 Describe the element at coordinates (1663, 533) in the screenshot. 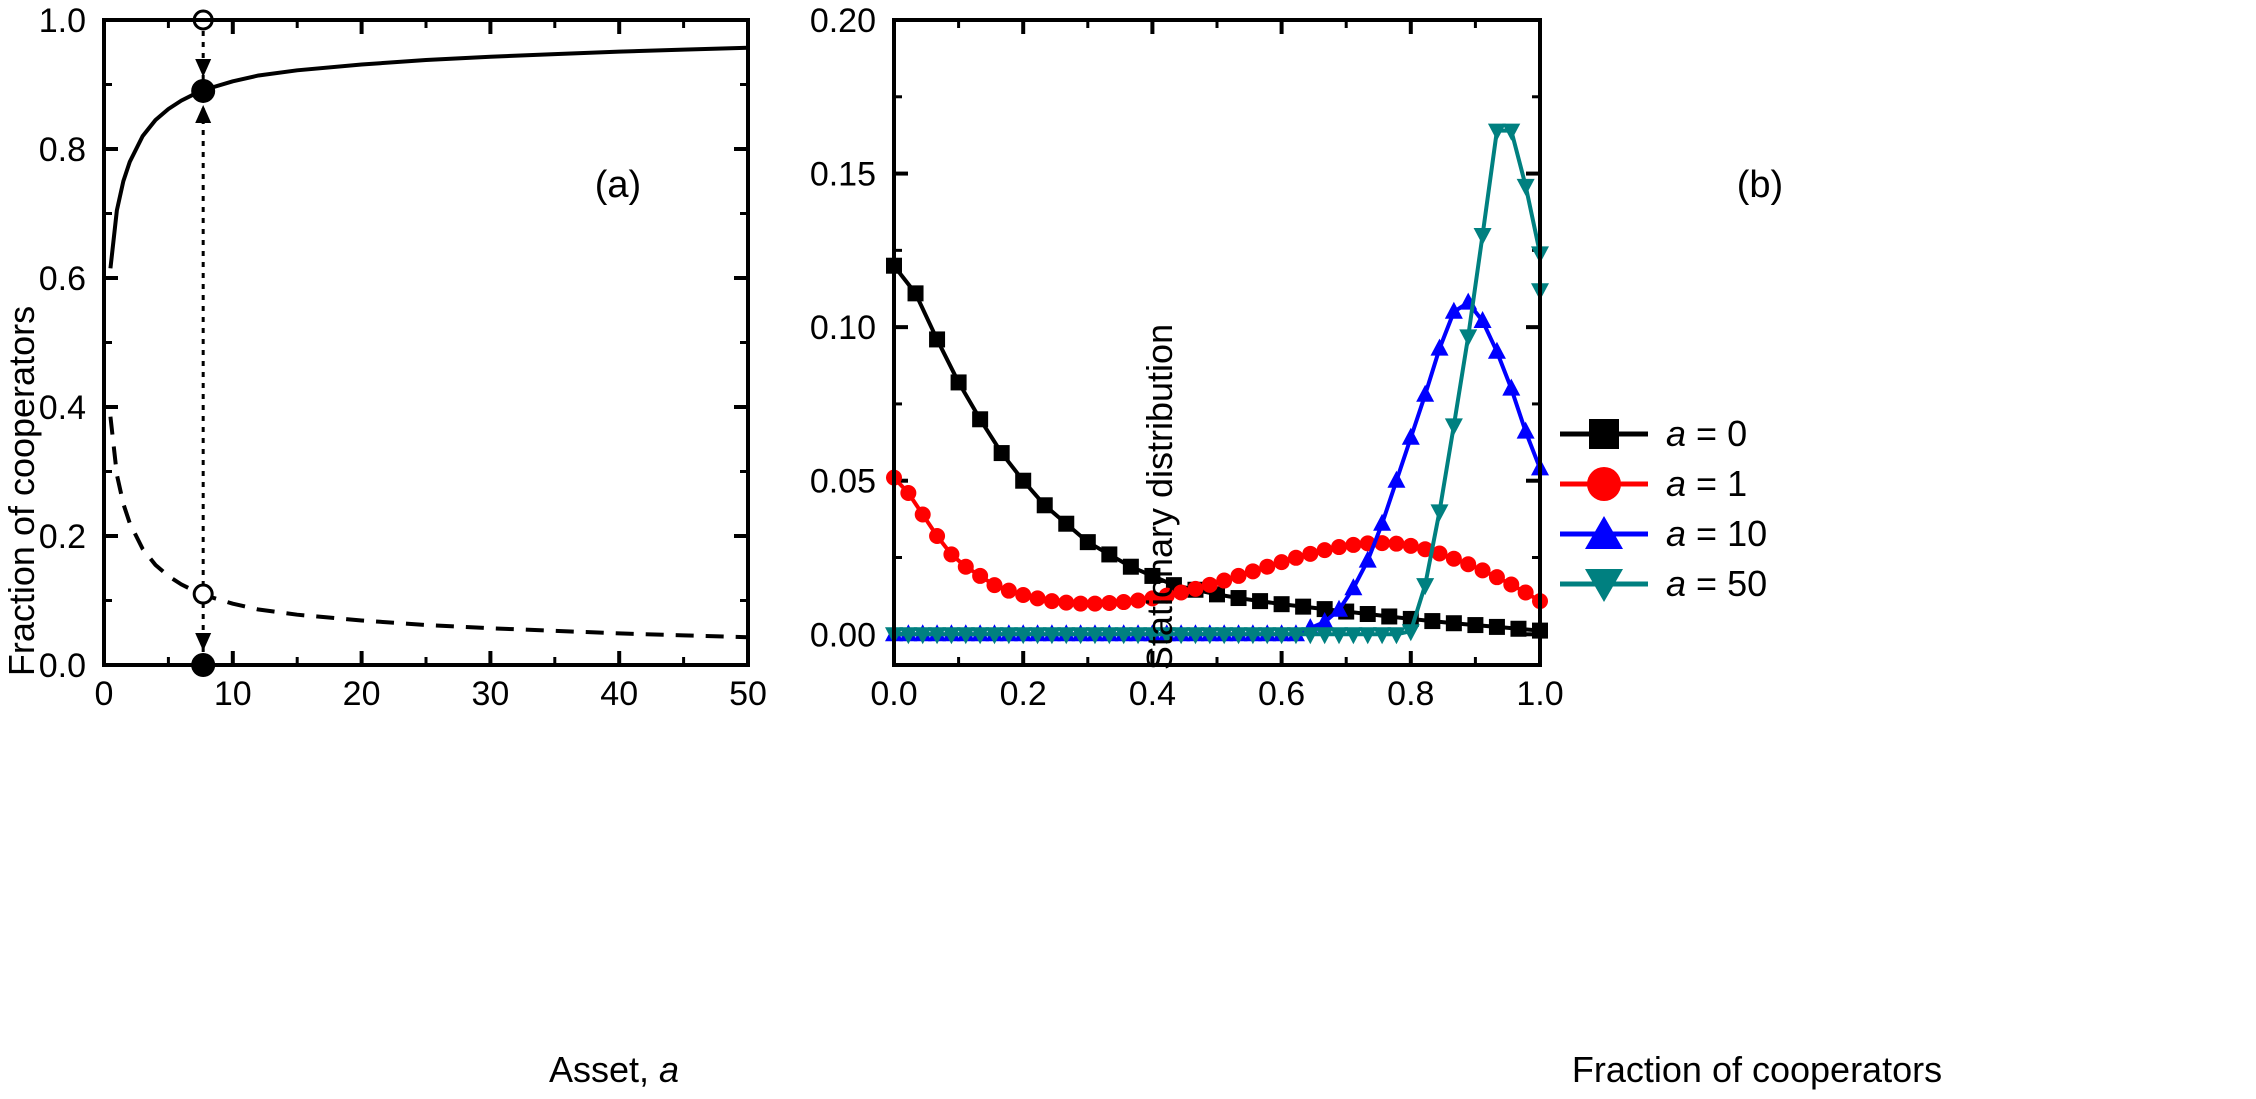

I see `legend-entry-a10: a = 10` at that location.